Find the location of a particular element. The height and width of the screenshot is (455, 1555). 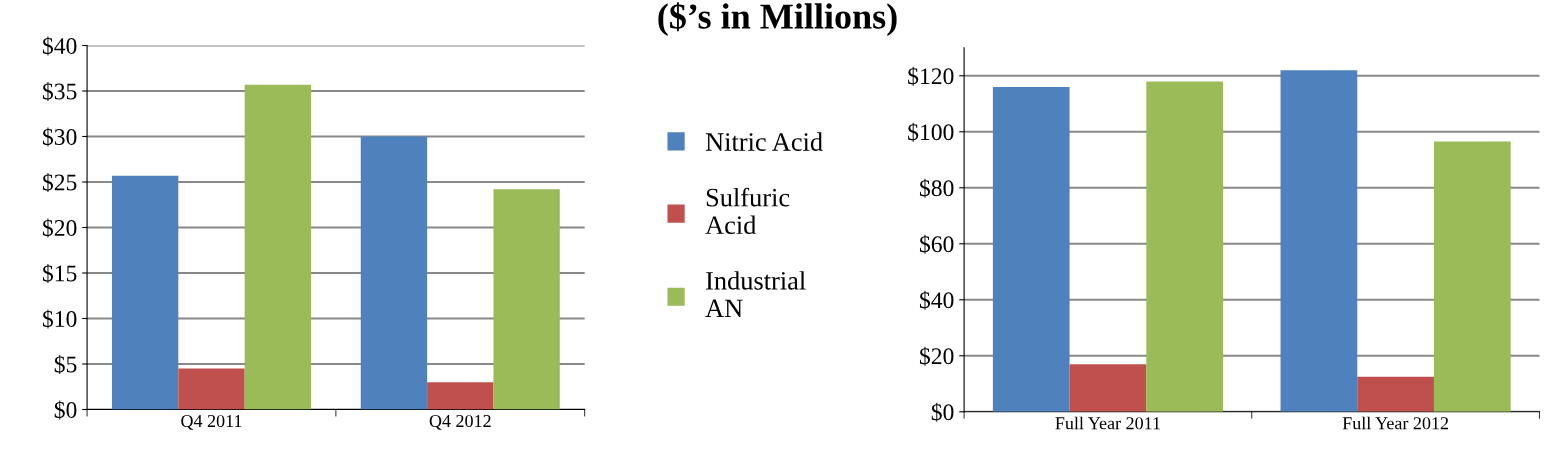

legend-label: Sulfuric Acid is located at coordinates (747, 211).